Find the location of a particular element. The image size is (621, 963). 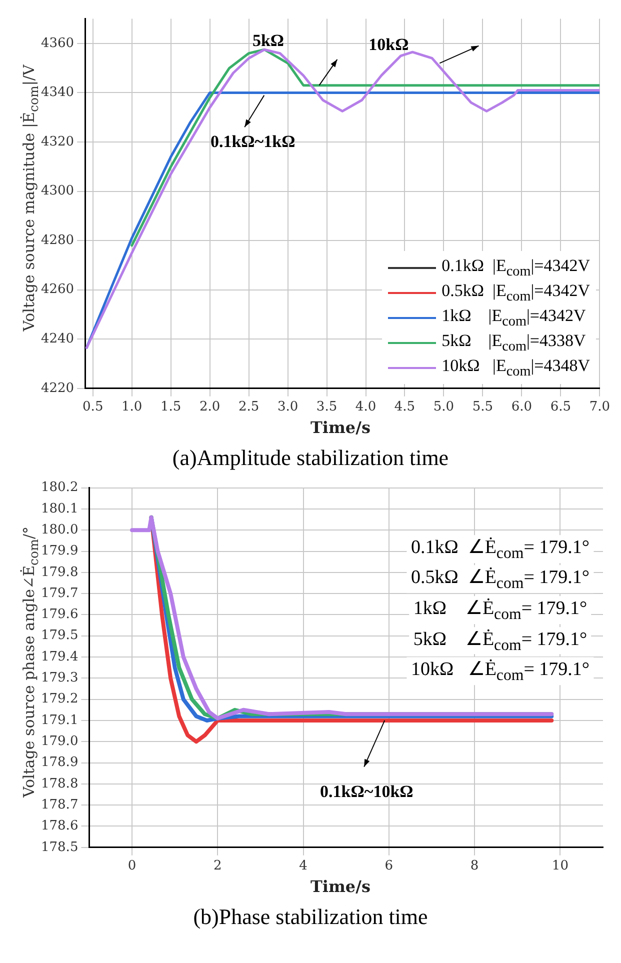

y-tick-label: 4360 is located at coordinates (57, 43).